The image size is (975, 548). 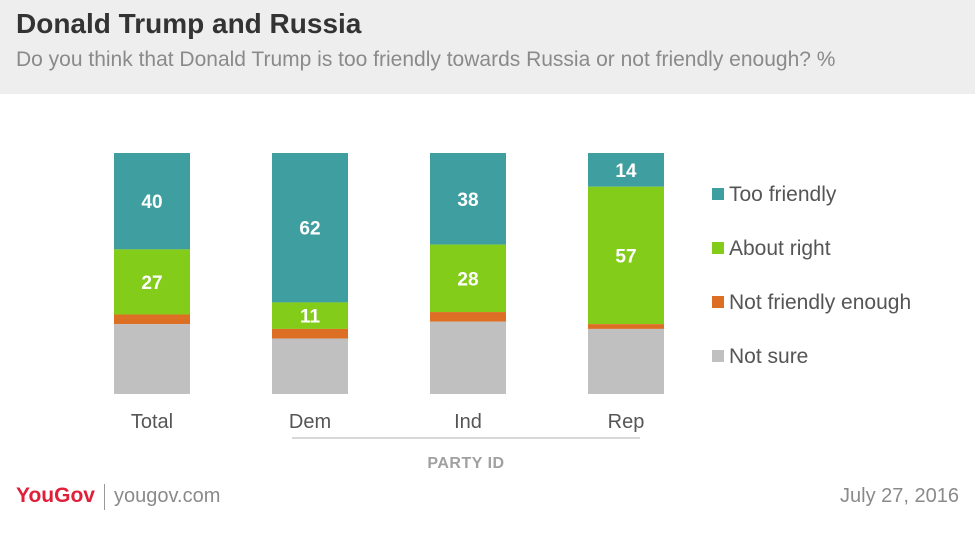 I want to click on data-label-dem-about-right: 11, so click(x=310, y=317).